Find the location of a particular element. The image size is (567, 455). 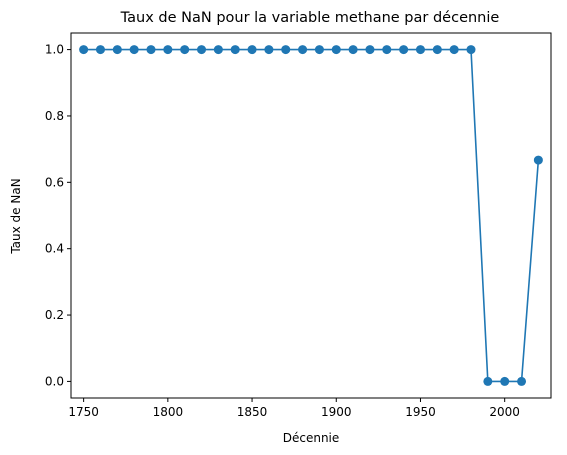

x-axis-title: Décennie is located at coordinates (311, 438).